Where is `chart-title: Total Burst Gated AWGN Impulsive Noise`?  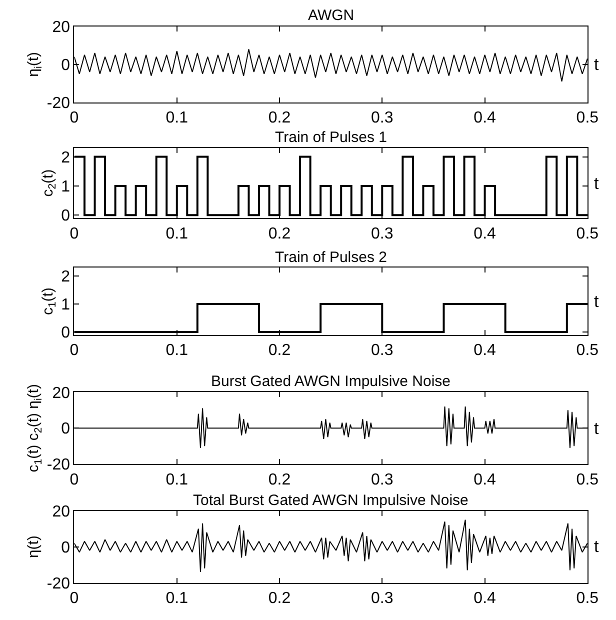
chart-title: Total Burst Gated AWGN Impulsive Noise is located at coordinates (330, 500).